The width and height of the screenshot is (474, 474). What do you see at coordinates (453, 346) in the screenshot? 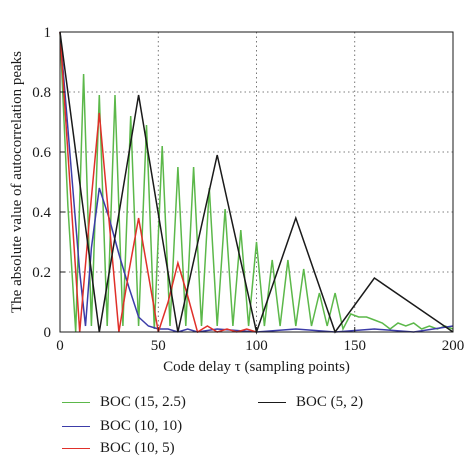
I see `x-tick-label: 200` at bounding box center [453, 346].